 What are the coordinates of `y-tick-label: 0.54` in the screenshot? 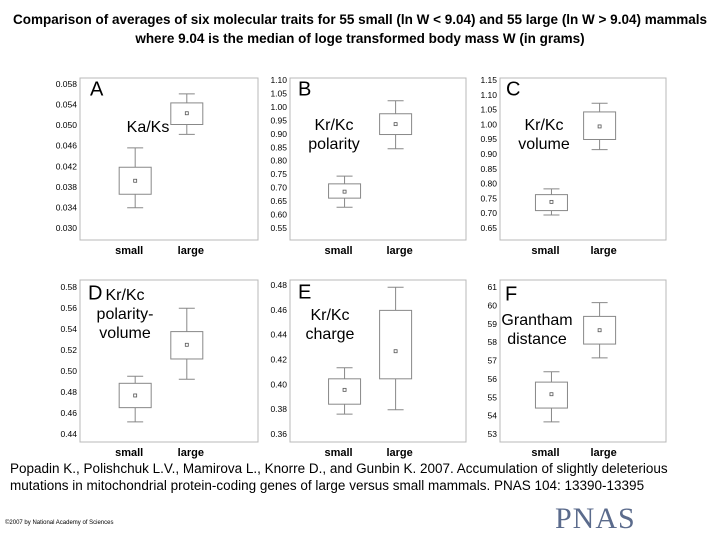 It's located at (68, 329).